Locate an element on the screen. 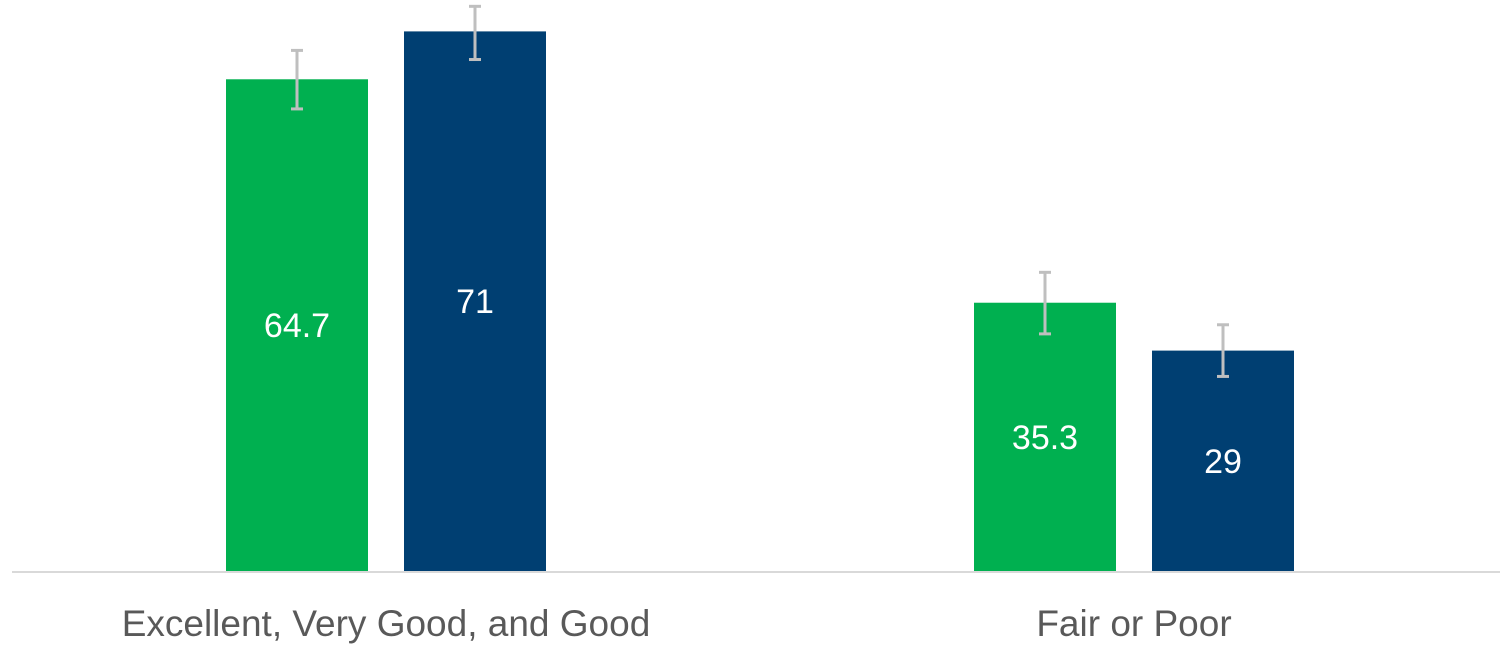 This screenshot has height=648, width=1505. category-label-1: Excellent, Very Good, and Good is located at coordinates (386, 623).